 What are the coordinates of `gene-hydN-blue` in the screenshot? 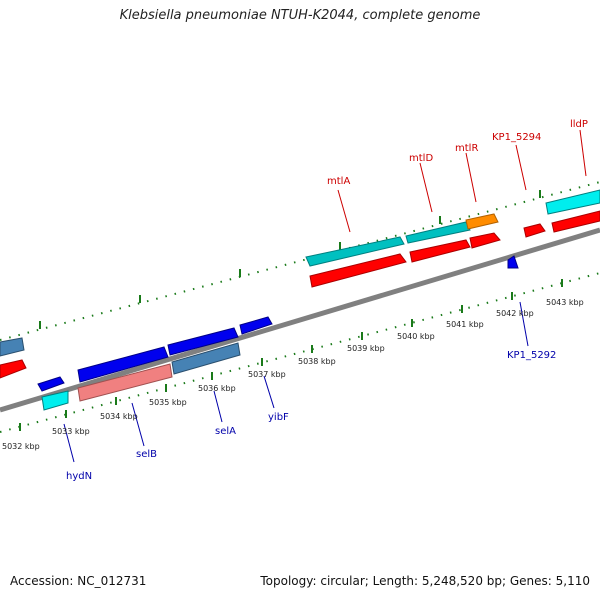 It's located at (51, 384).